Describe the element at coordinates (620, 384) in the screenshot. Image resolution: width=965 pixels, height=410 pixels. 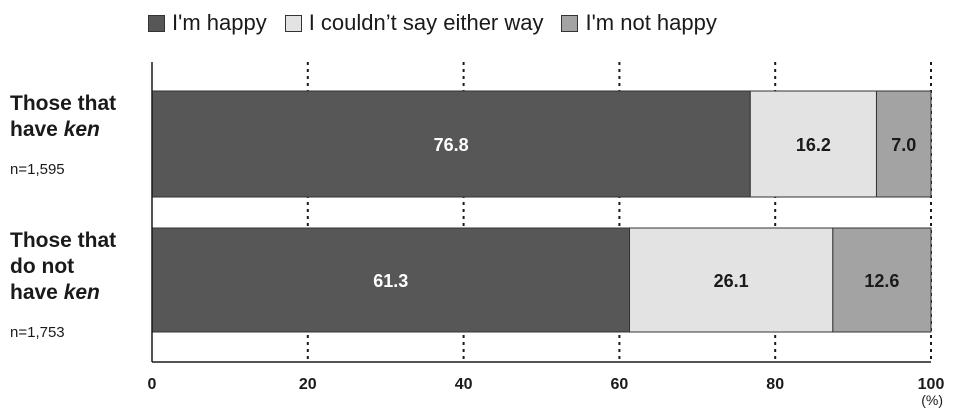
I see `x-tick-label: 60` at that location.